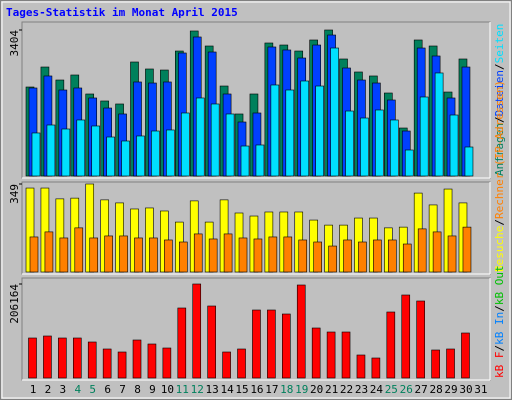 The image size is (512, 400). Describe the element at coordinates (137, 389) in the screenshot. I see `x-tick-label: 8` at that location.